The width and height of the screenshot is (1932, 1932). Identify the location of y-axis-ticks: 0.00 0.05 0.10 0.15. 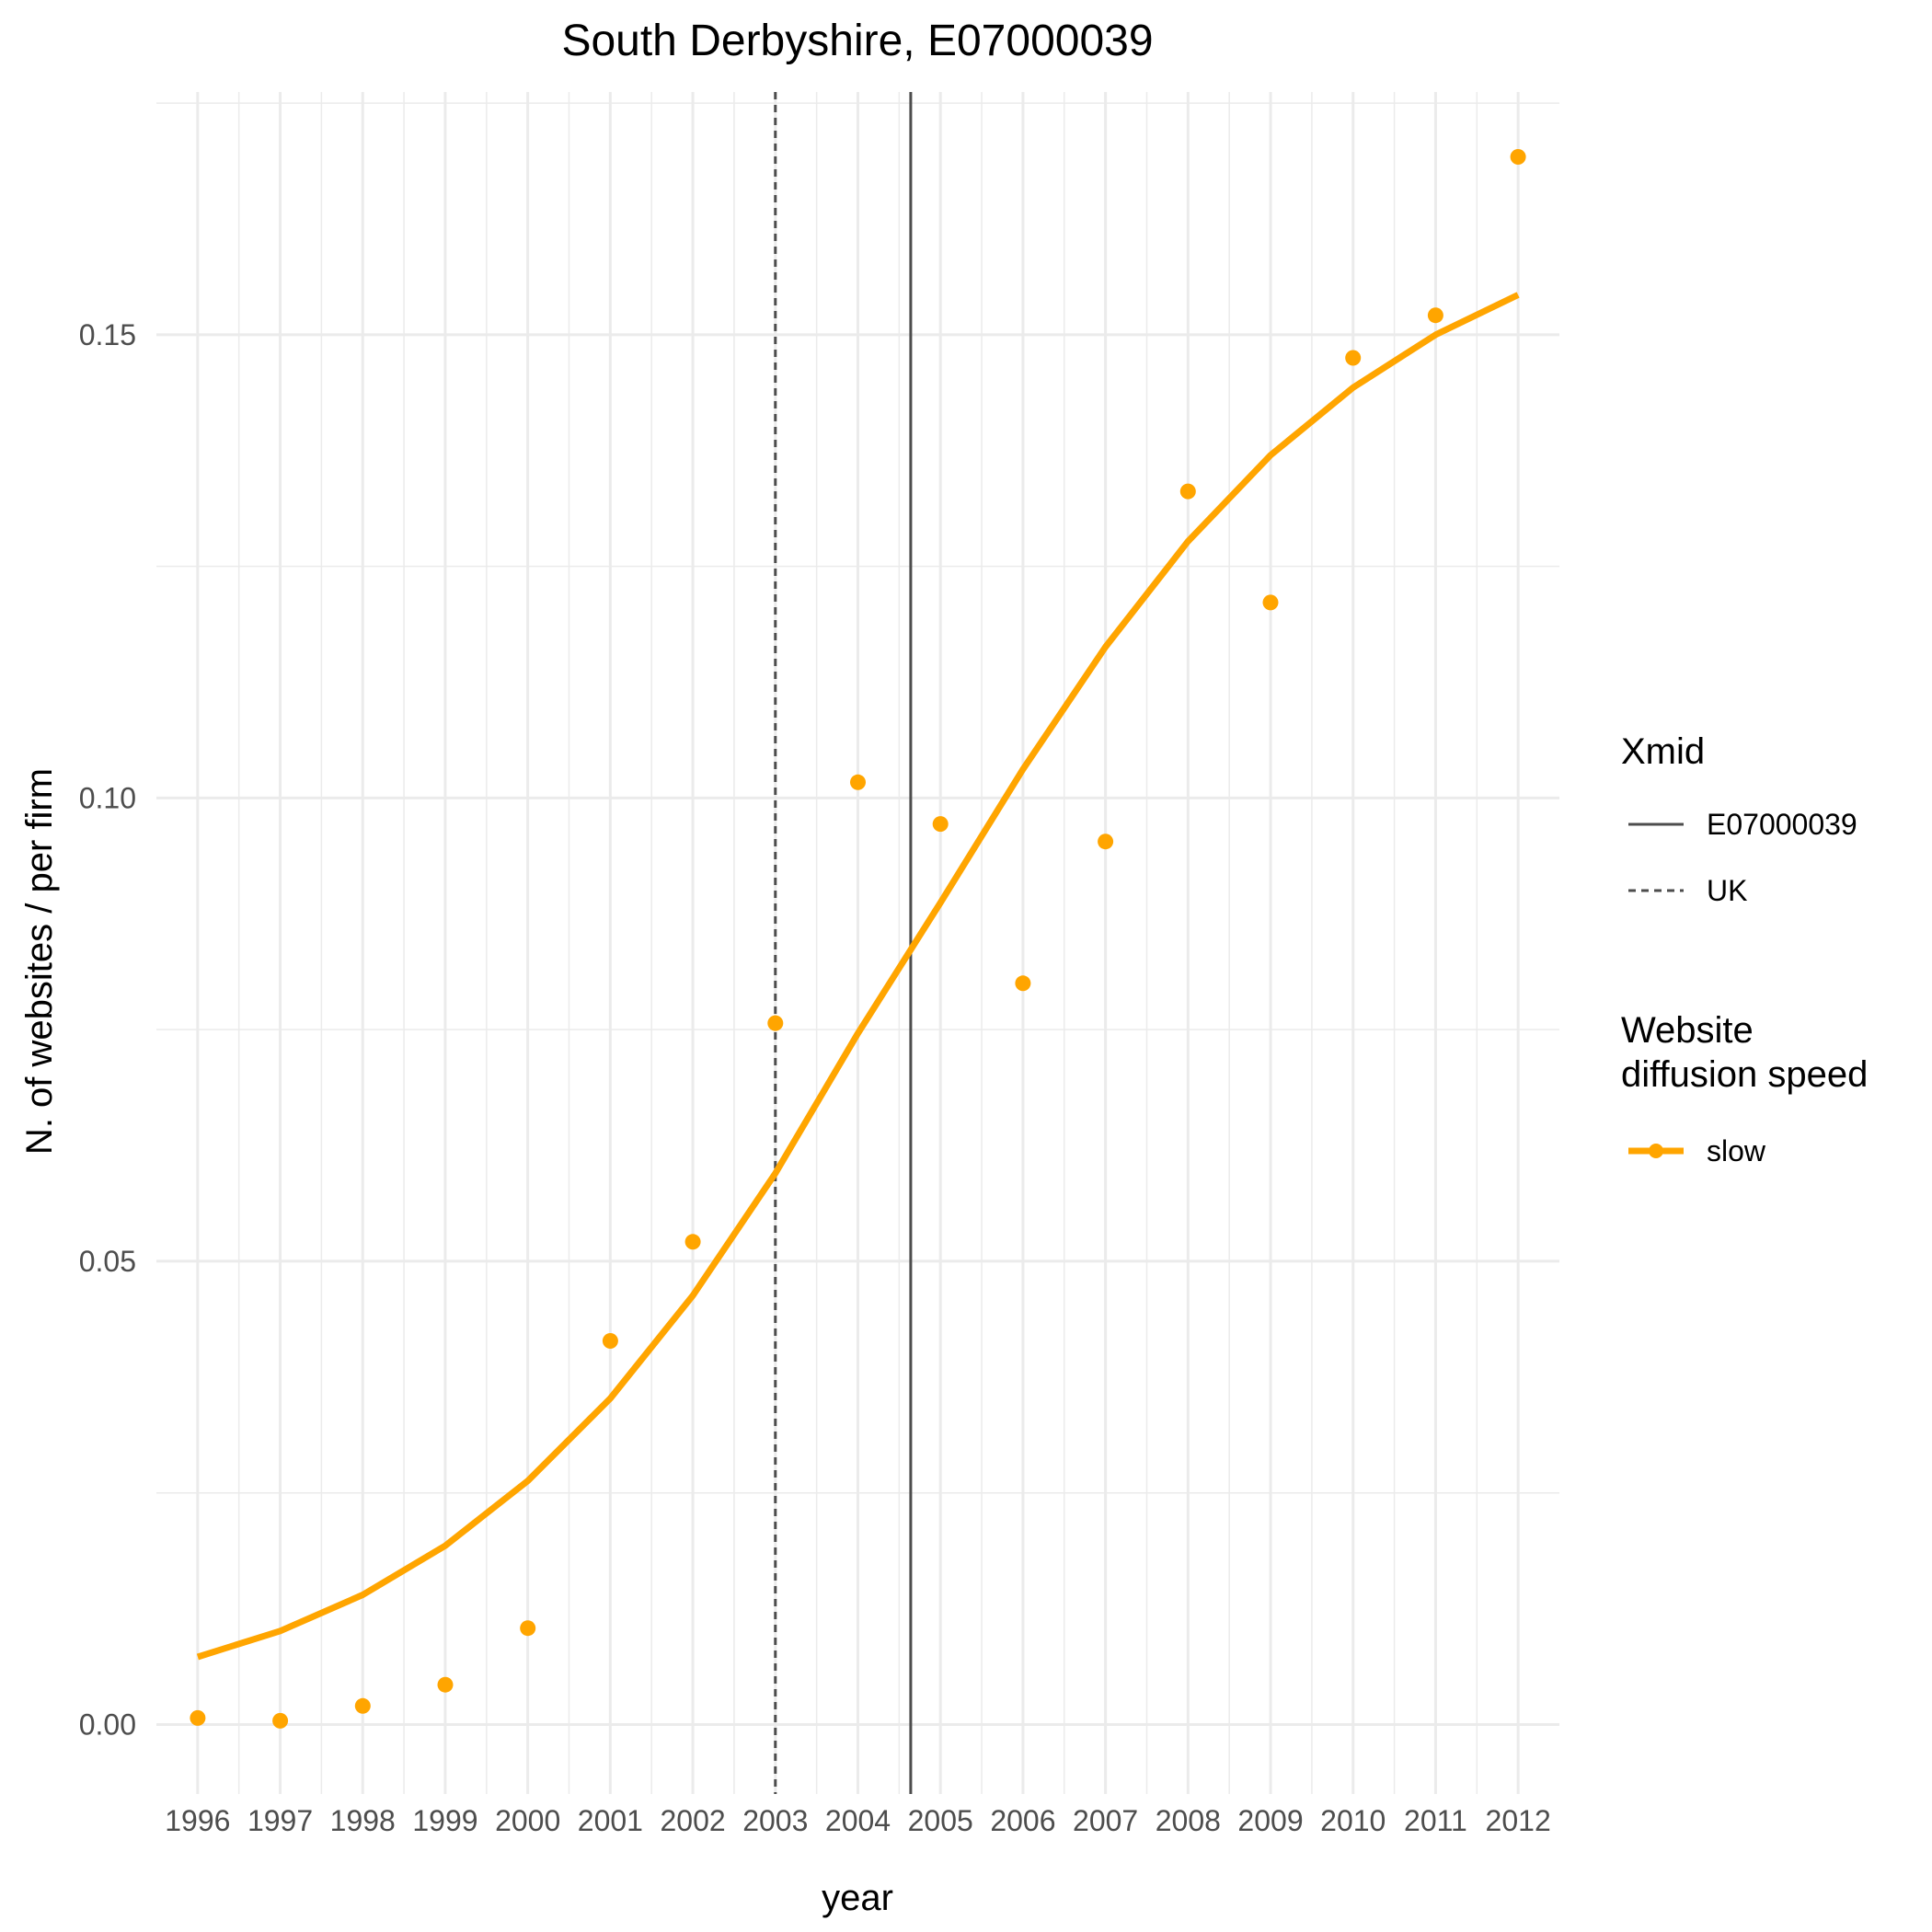
(107, 1030).